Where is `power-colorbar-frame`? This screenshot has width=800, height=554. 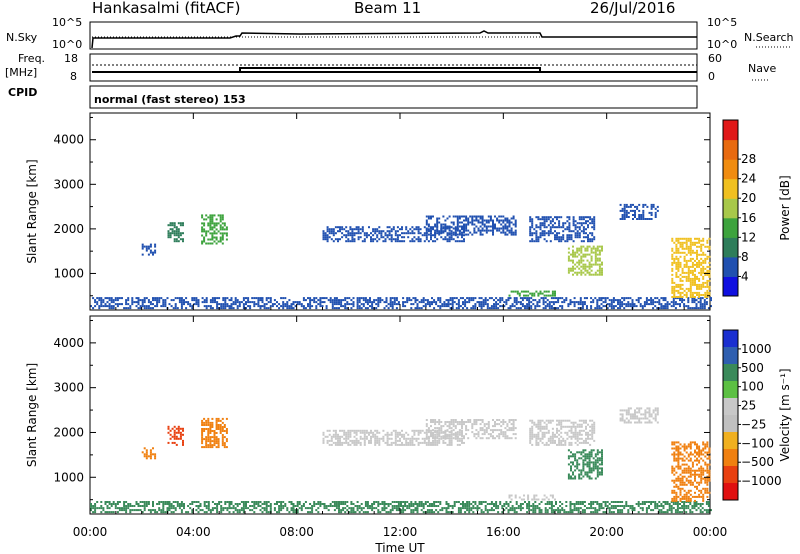 power-colorbar-frame is located at coordinates (730, 208).